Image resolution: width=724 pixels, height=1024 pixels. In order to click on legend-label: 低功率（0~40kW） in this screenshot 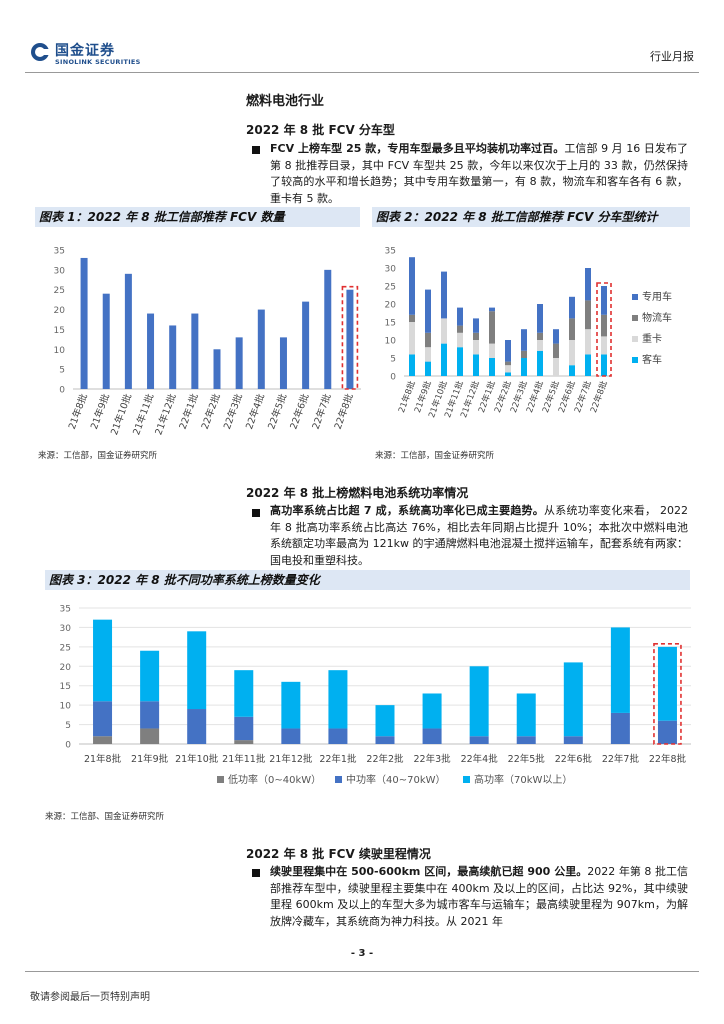, I will do `click(274, 779)`.